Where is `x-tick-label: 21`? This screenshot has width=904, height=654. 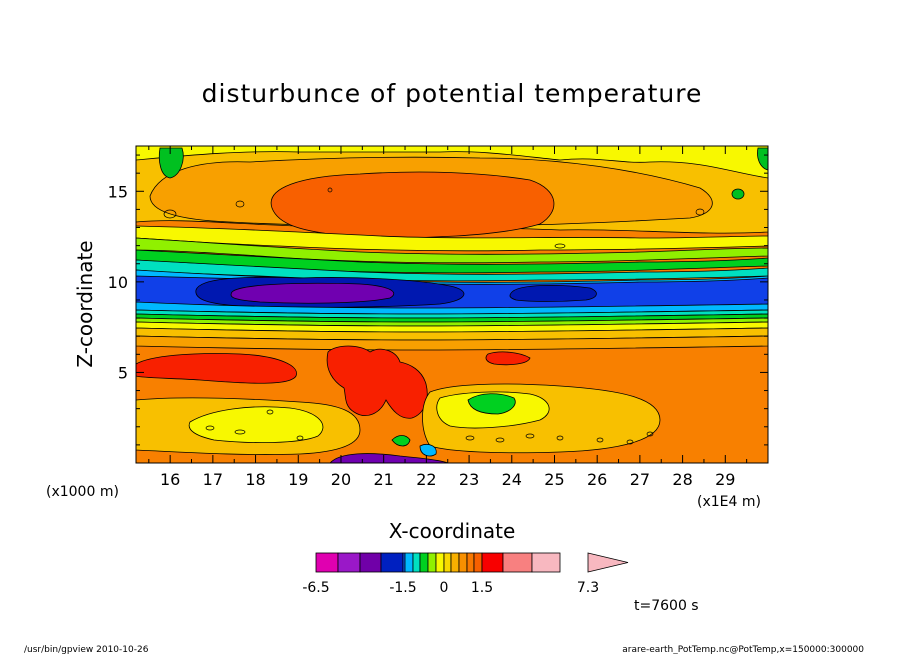
x-tick-label: 21 is located at coordinates (383, 479).